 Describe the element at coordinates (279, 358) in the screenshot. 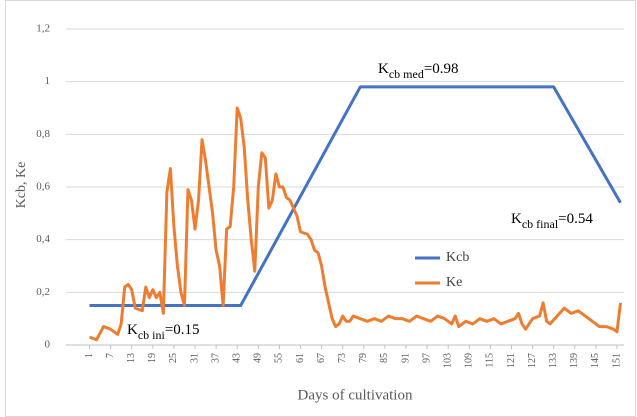

I see `x-tick-label: 55` at that location.